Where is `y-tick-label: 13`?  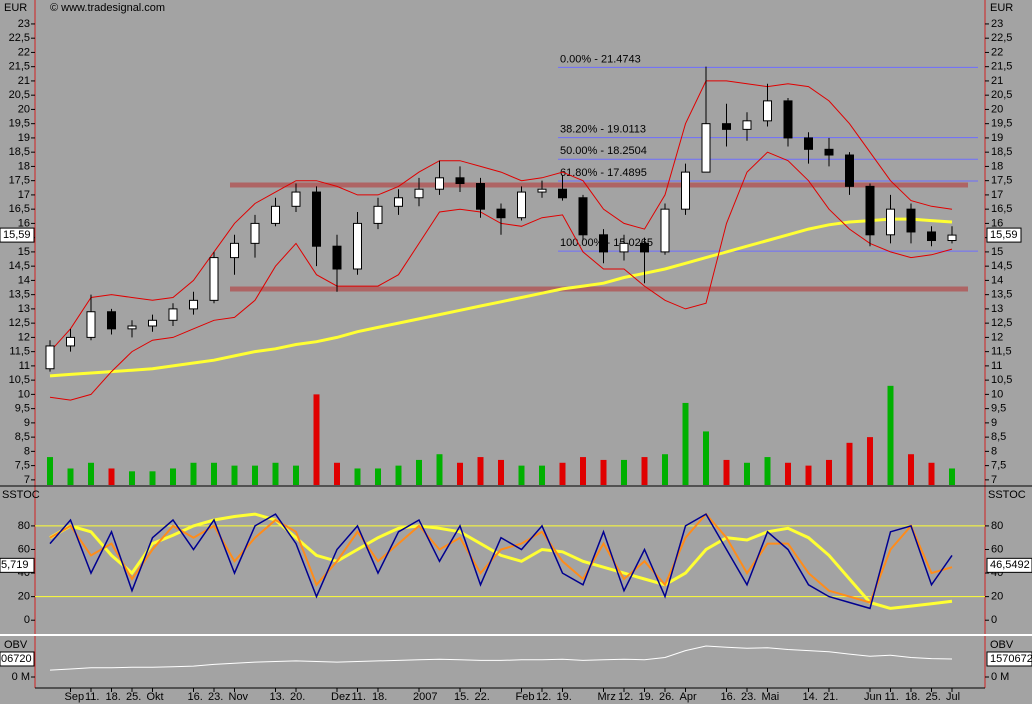
y-tick-label: 13 is located at coordinates (997, 309).